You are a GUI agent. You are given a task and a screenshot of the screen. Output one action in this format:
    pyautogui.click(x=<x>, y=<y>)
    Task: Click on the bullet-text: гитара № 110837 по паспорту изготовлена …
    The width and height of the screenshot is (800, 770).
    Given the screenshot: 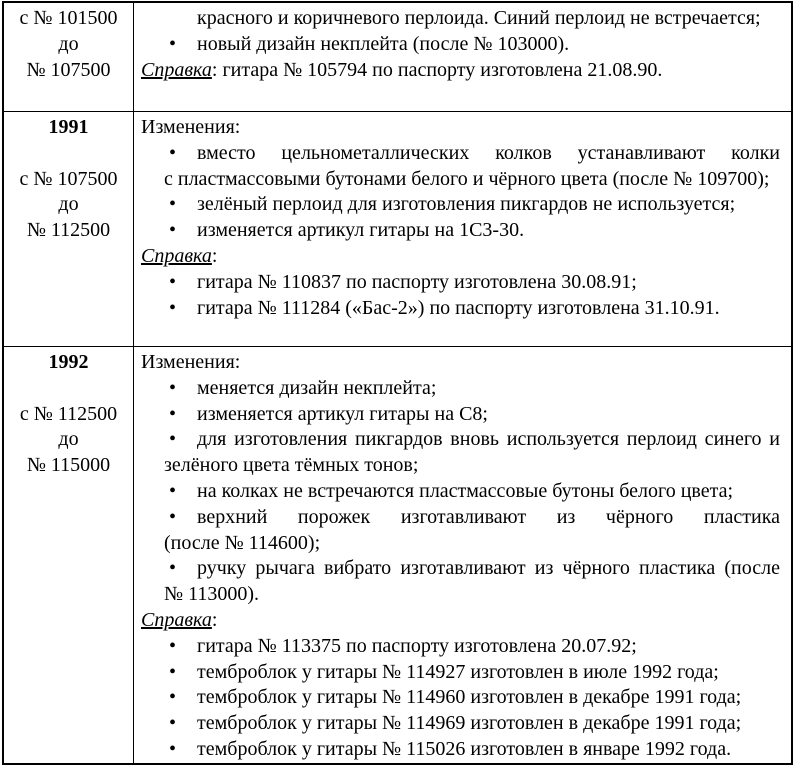 What is the action you would take?
    pyautogui.click(x=417, y=281)
    